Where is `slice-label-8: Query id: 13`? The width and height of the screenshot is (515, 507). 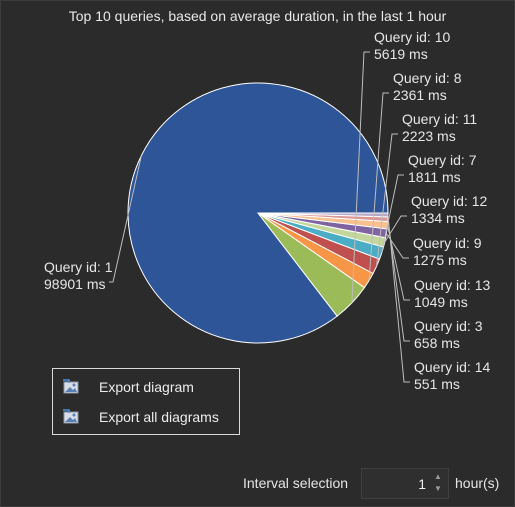 slice-label-8: Query id: 13 is located at coordinates (452, 285).